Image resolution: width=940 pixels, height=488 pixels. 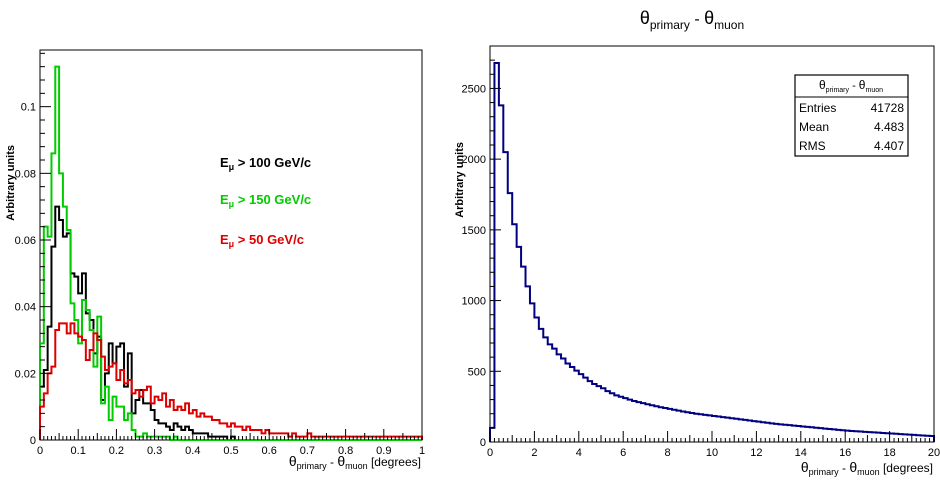 What do you see at coordinates (460, 180) in the screenshot?
I see `right-y-axis-label: Arbitrary units` at bounding box center [460, 180].